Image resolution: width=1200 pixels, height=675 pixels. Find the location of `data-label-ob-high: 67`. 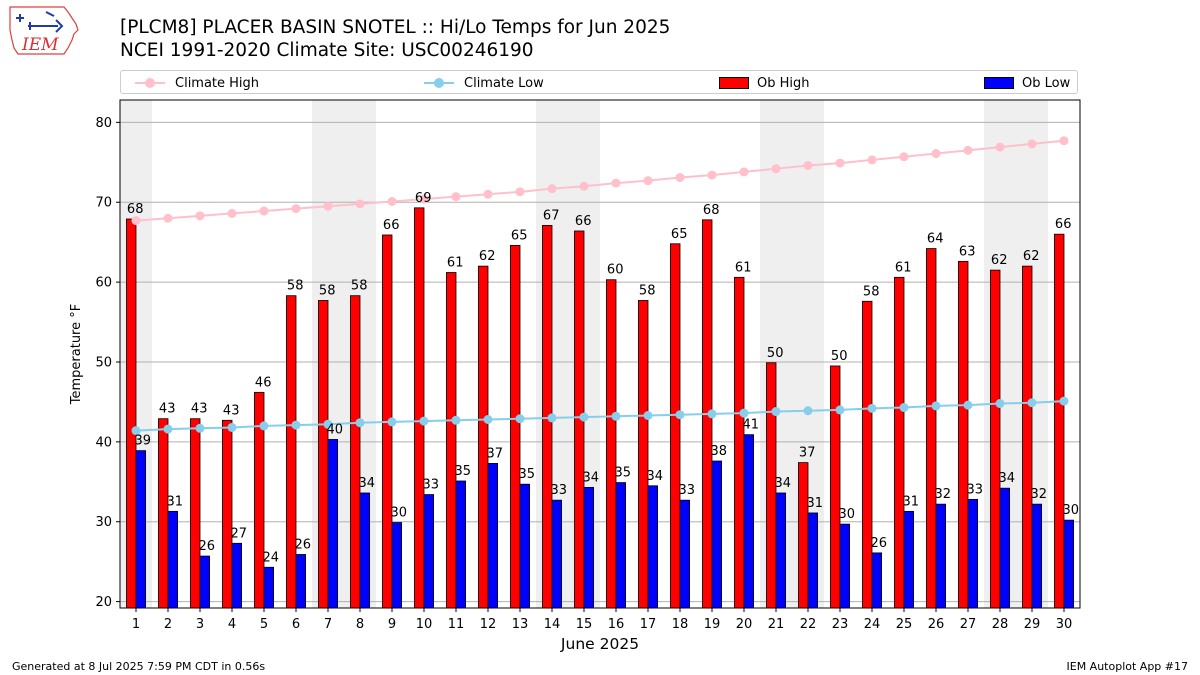

data-label-ob-high: 67 is located at coordinates (551, 215).